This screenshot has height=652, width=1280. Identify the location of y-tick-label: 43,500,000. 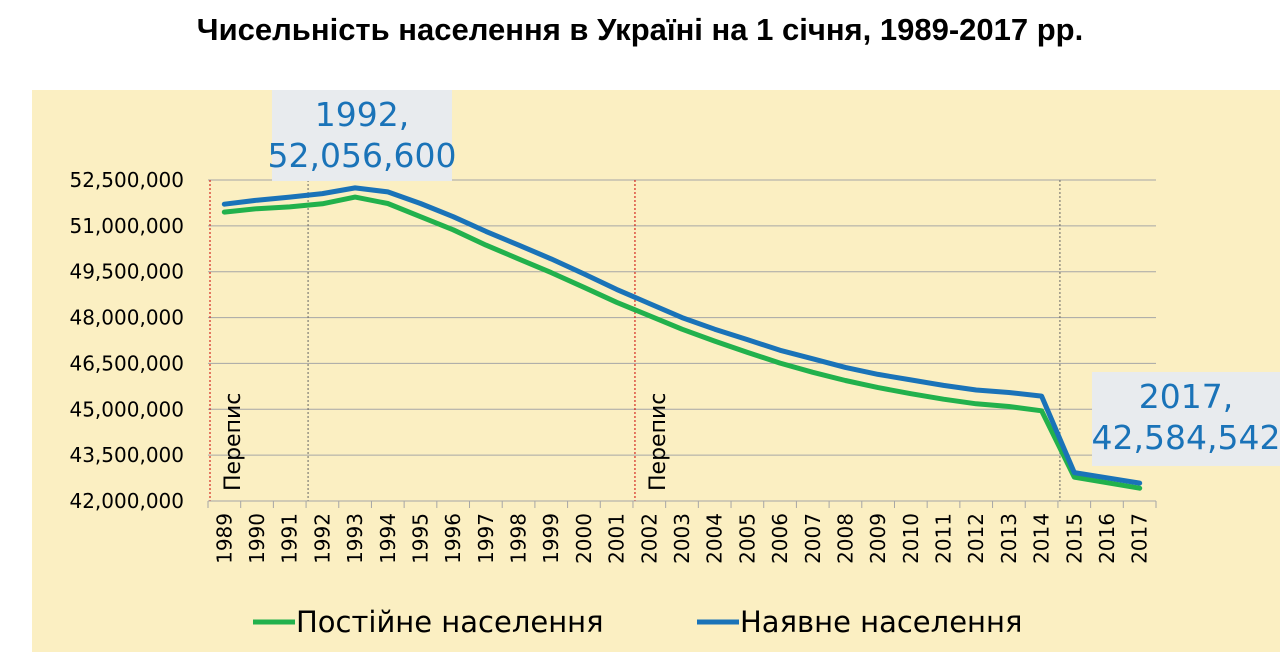
(126, 455).